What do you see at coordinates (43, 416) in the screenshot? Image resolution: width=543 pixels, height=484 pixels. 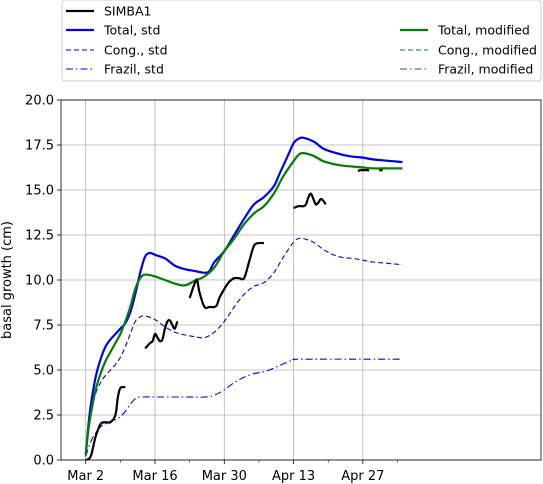 I see `y-tick-label: 2.5` at bounding box center [43, 416].